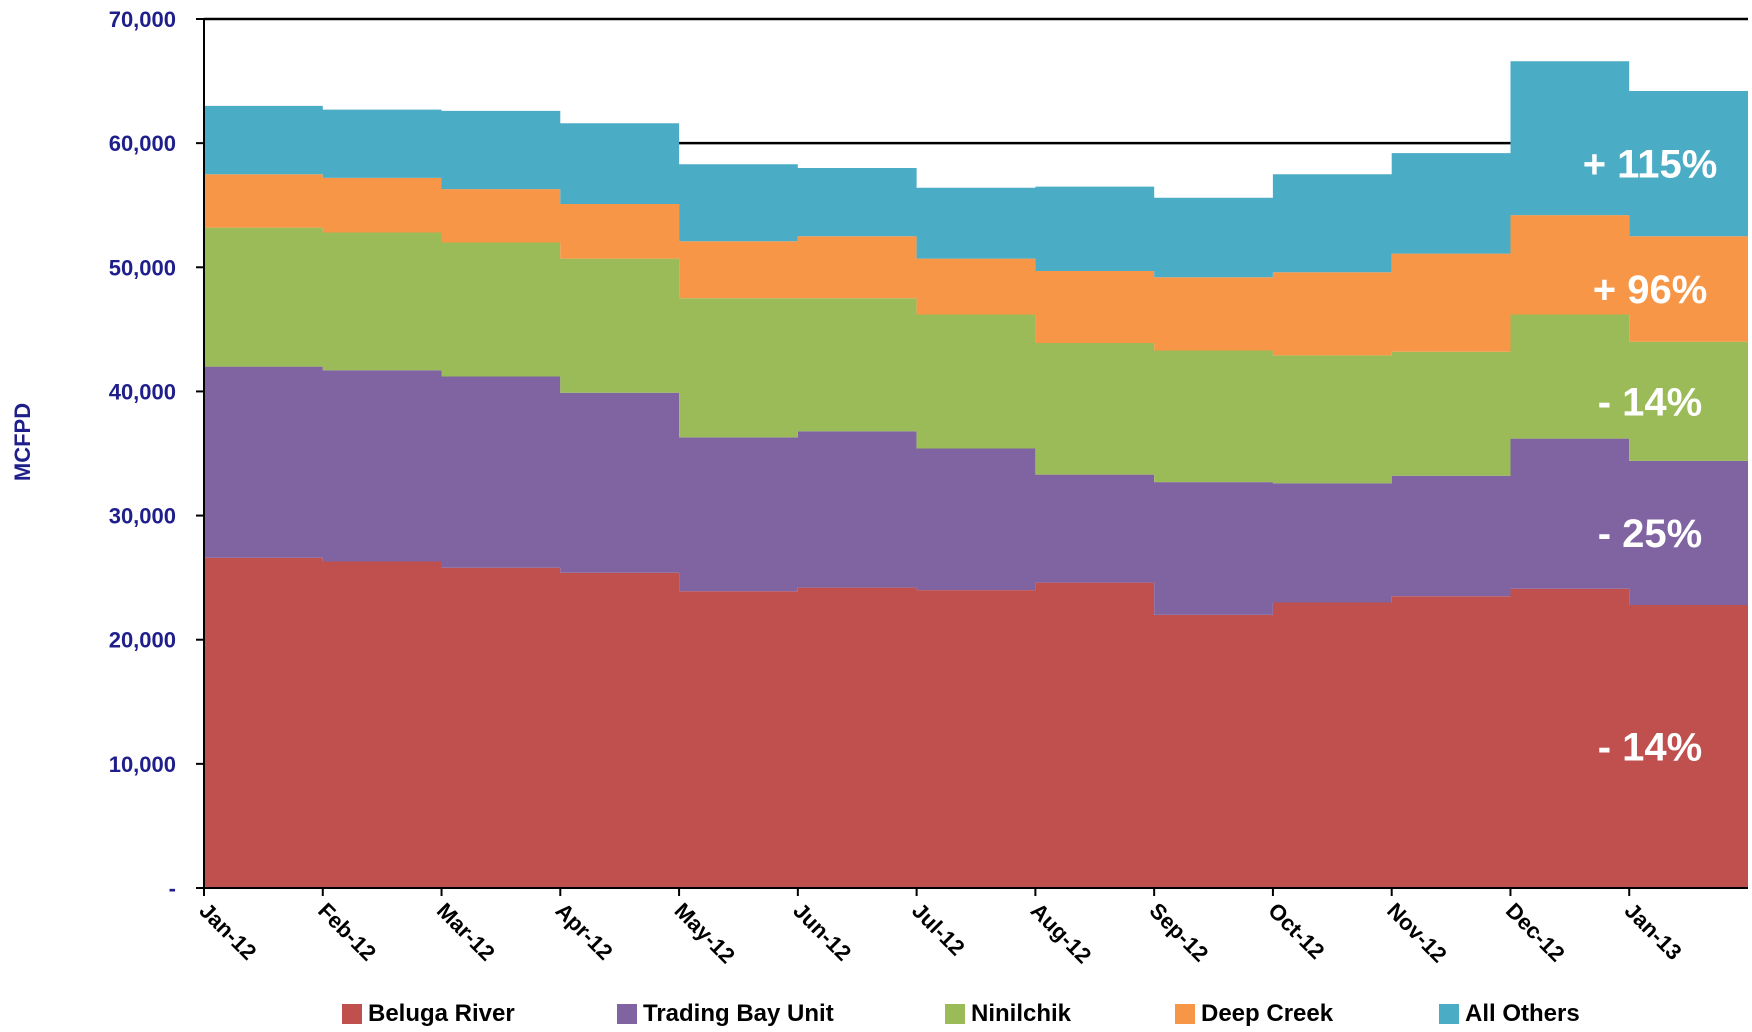  Describe the element at coordinates (347, 932) in the screenshot. I see `x-tick-label: Feb-12` at that location.